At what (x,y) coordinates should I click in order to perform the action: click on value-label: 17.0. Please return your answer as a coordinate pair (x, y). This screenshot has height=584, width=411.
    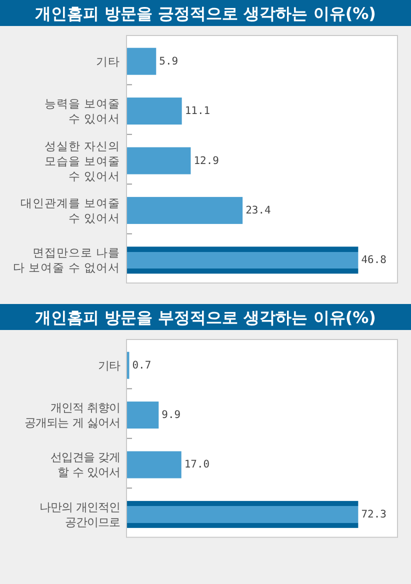
    Looking at the image, I should click on (197, 464).